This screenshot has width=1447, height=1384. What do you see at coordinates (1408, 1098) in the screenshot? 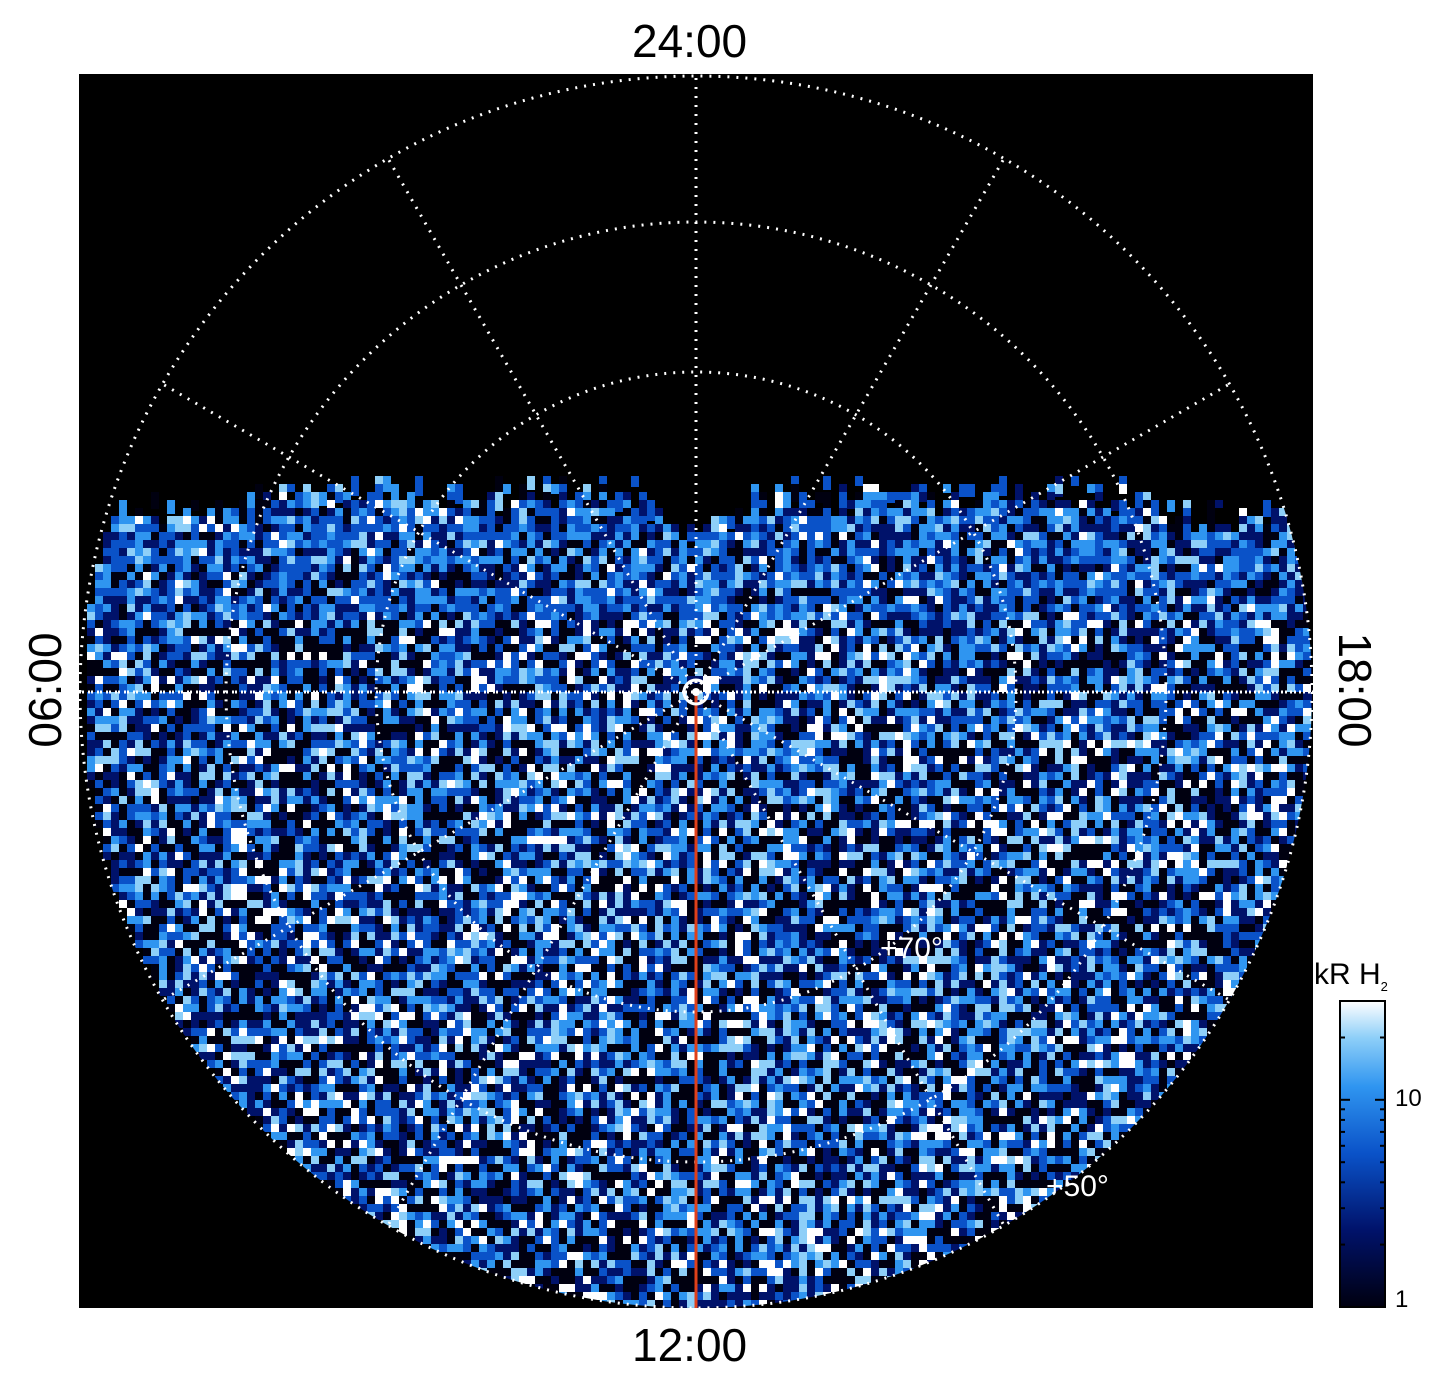
I see `colorbar-tick-10: 10` at bounding box center [1408, 1098].